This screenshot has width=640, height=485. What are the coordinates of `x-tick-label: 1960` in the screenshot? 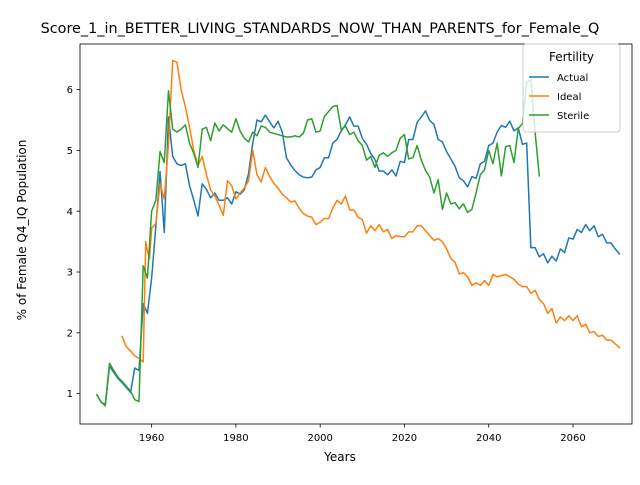 It's located at (151, 438).